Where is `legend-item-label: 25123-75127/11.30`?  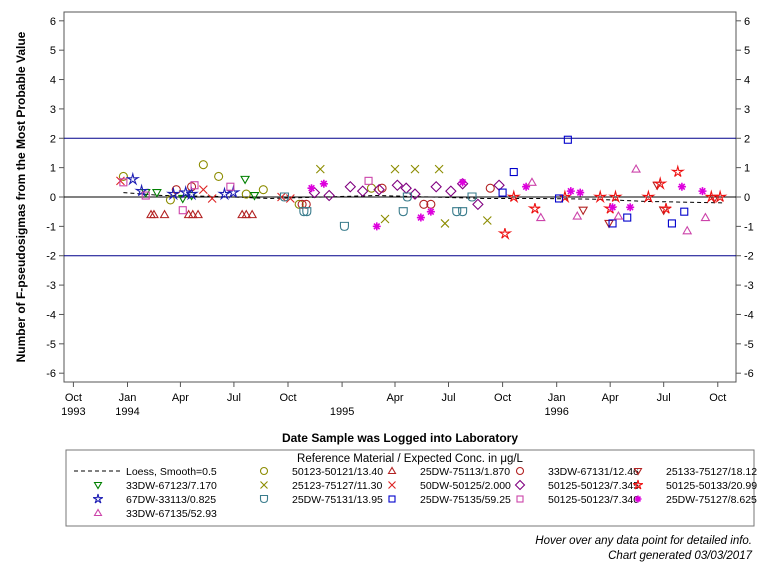 legend-item-label: 25123-75127/11.30 is located at coordinates (337, 486).